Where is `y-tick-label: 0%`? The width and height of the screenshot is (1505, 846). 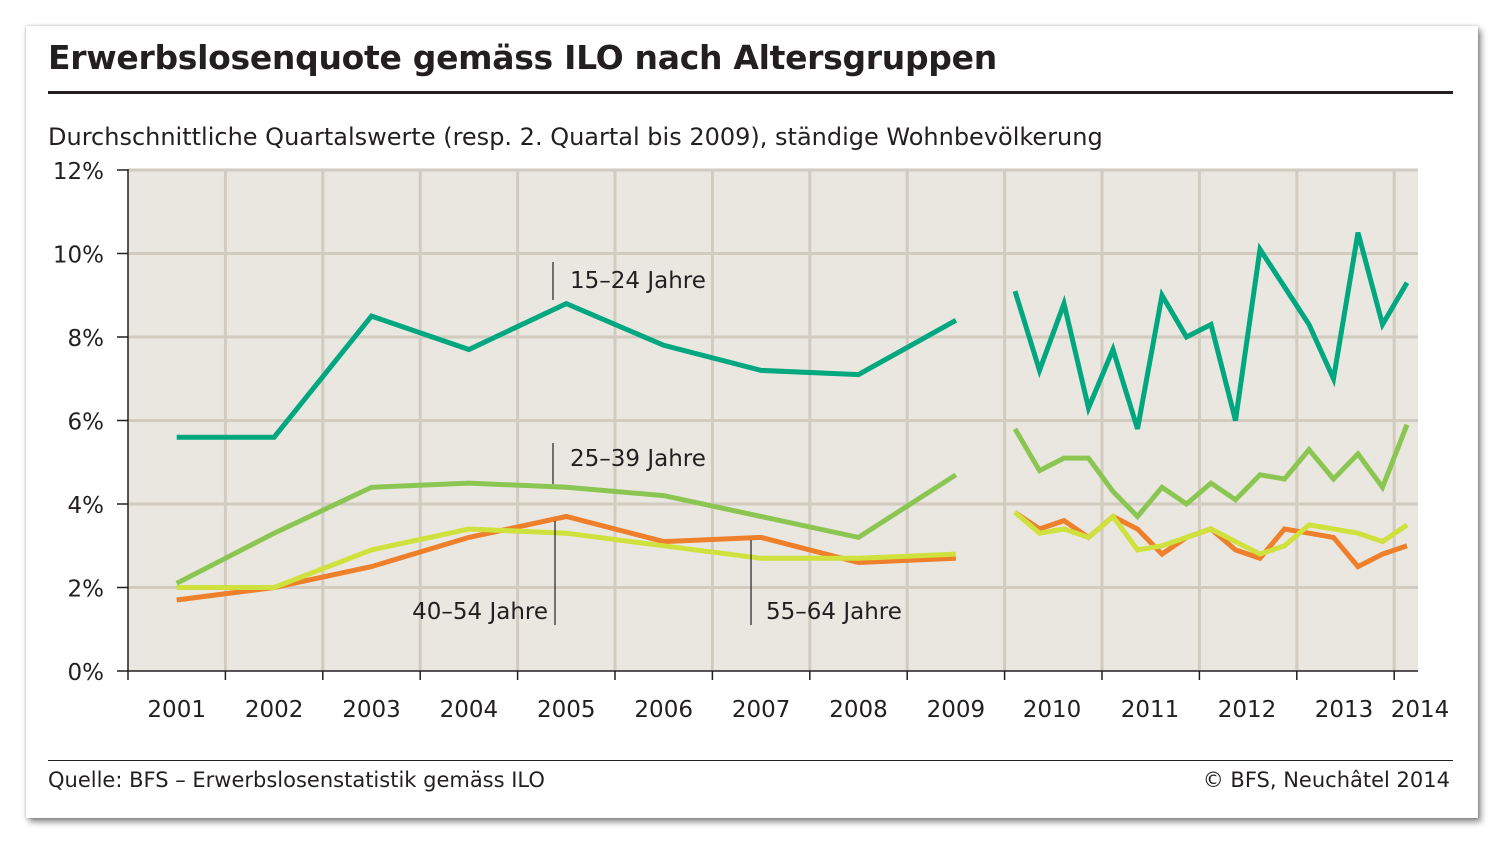 y-tick-label: 0% is located at coordinates (86, 673).